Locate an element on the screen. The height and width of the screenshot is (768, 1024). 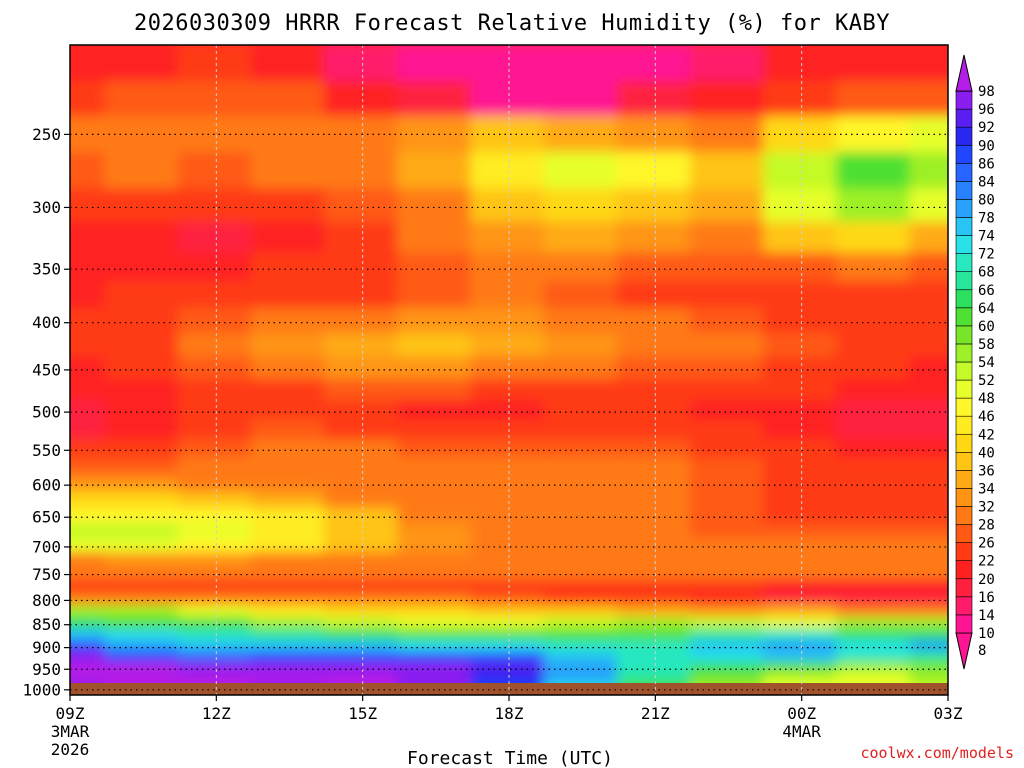
colorbar-label: 80 is located at coordinates (986, 200).